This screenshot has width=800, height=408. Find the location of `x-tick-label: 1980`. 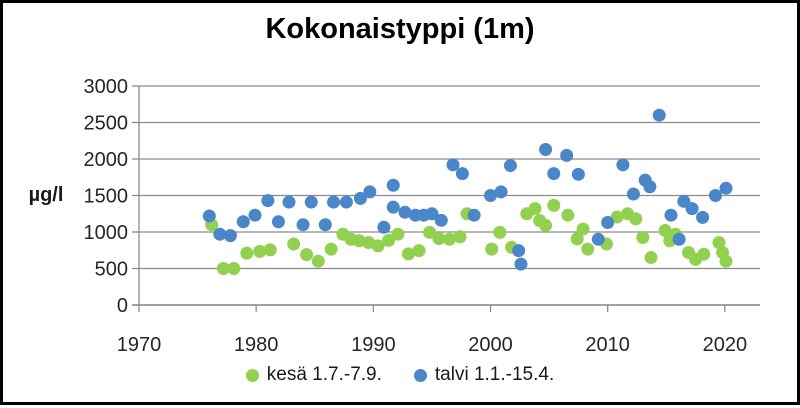

x-tick-label: 1980 is located at coordinates (256, 345).